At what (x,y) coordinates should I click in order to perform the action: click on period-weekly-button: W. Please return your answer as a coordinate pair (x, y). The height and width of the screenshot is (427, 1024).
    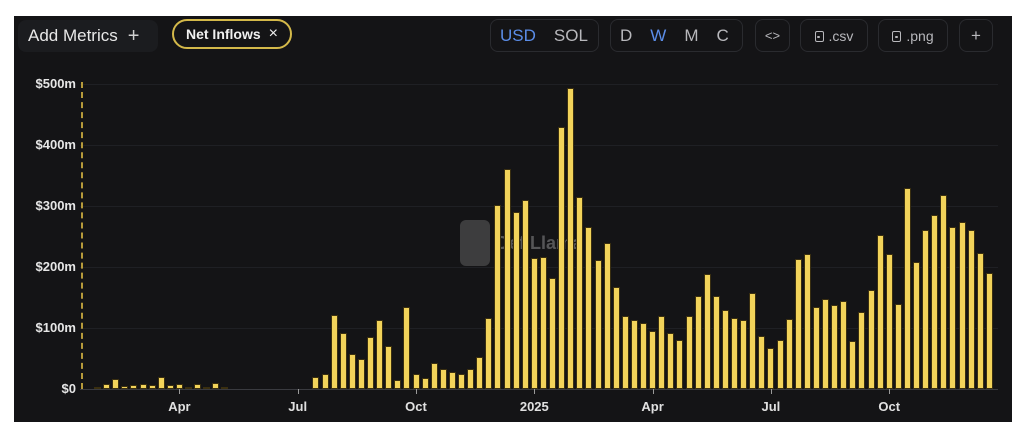
    Looking at the image, I should click on (658, 35).